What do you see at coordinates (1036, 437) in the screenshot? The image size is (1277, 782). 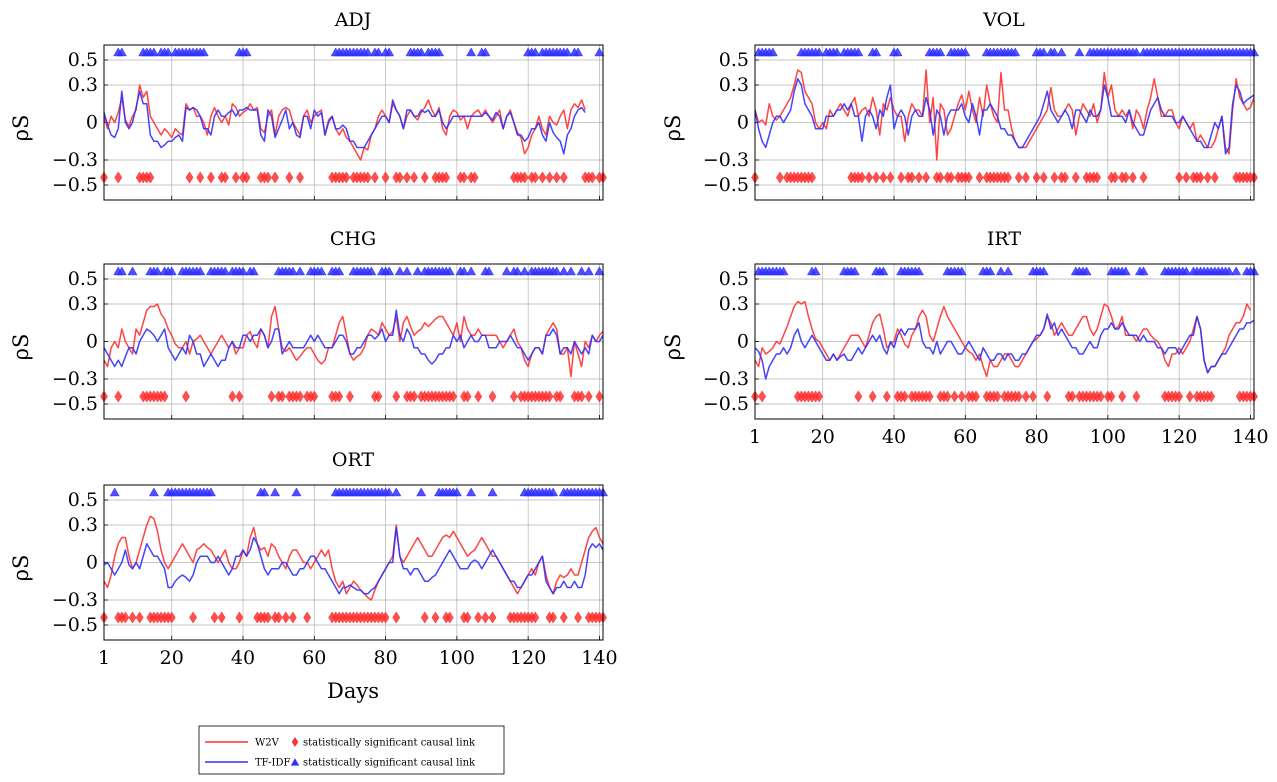 I see `x-tick-label: 80` at bounding box center [1036, 437].